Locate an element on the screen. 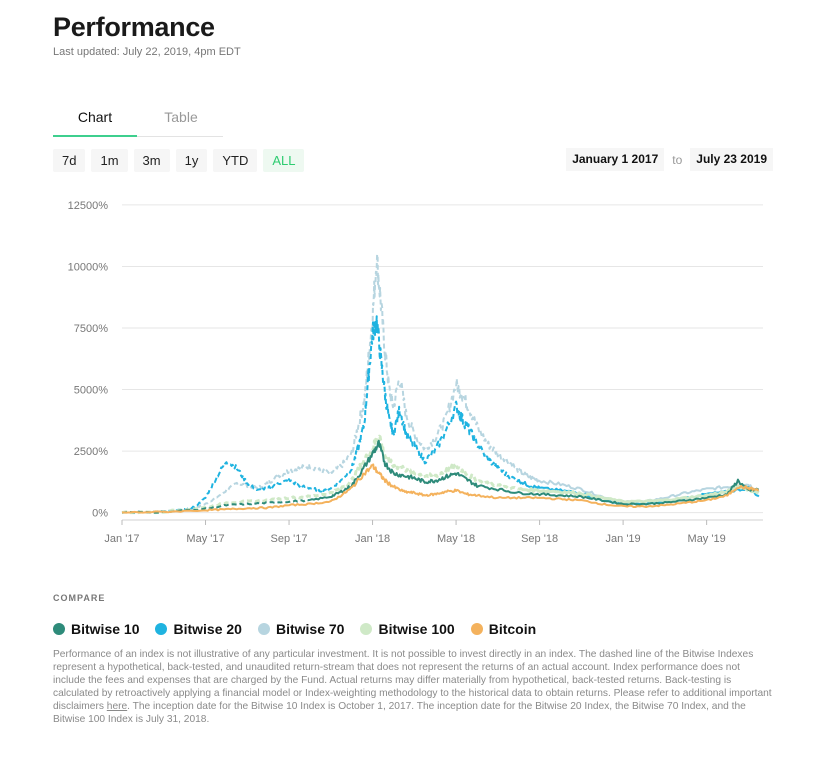  range-all-button: ALL is located at coordinates (284, 160).